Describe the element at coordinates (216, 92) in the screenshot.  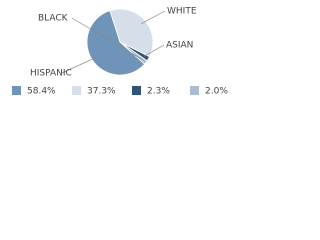
I see `legend-value: 2.0%` at that location.